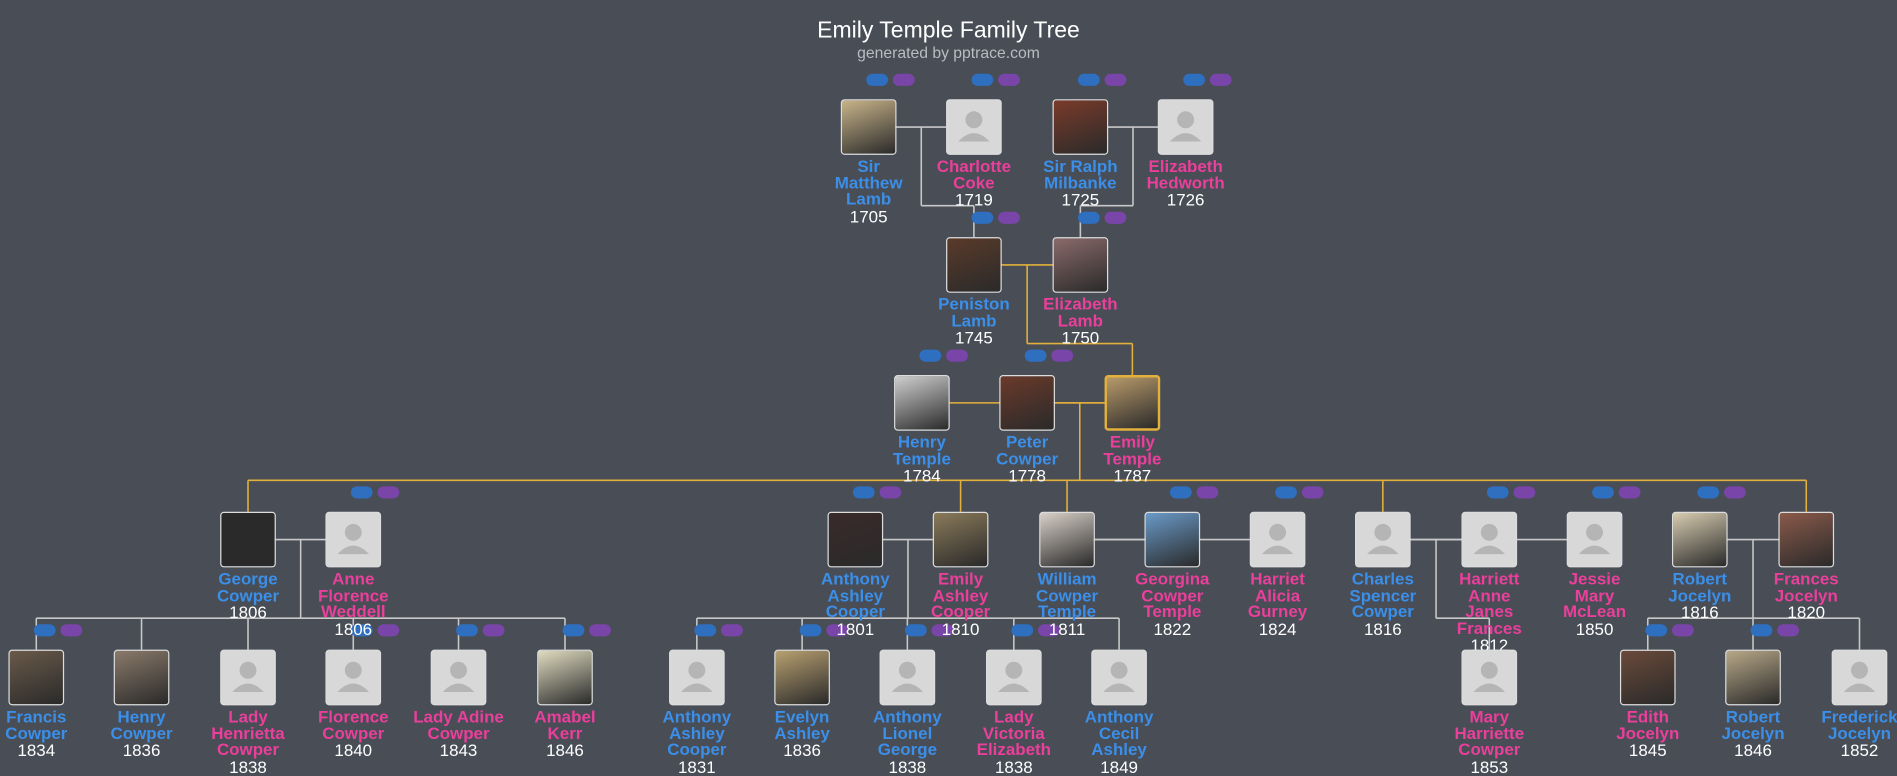  I want to click on person-card: Charlotte Coke 1719, so click(974, 153).